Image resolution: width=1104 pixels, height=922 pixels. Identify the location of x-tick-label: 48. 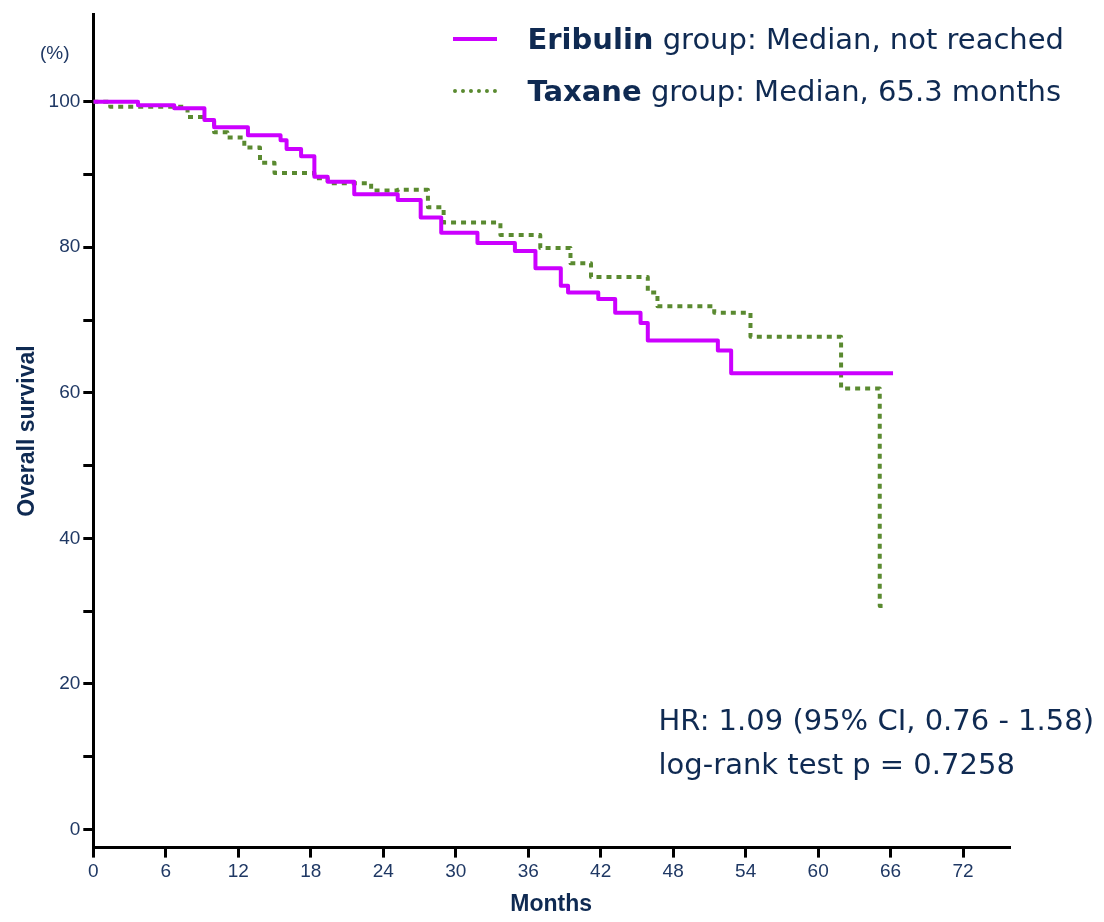
(673, 871).